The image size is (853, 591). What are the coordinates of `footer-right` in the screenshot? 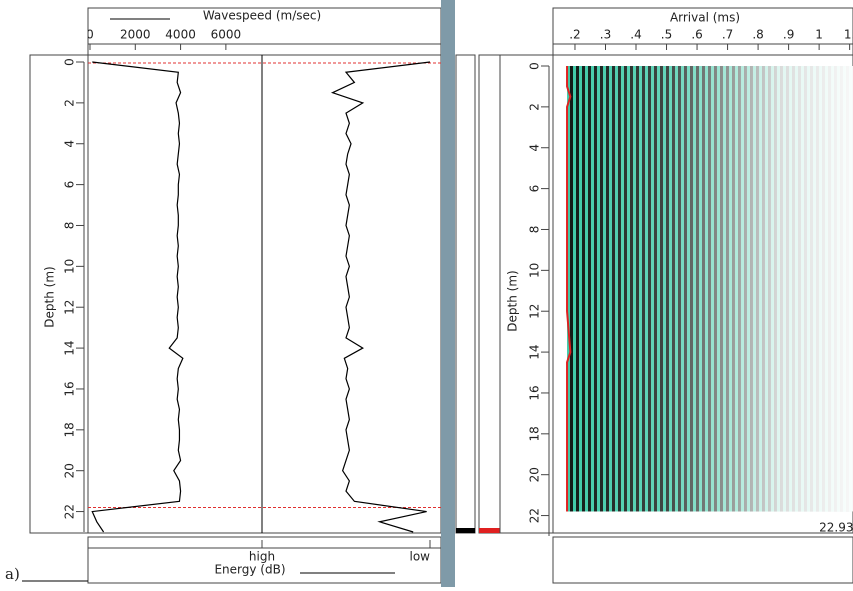 It's located at (702, 560).